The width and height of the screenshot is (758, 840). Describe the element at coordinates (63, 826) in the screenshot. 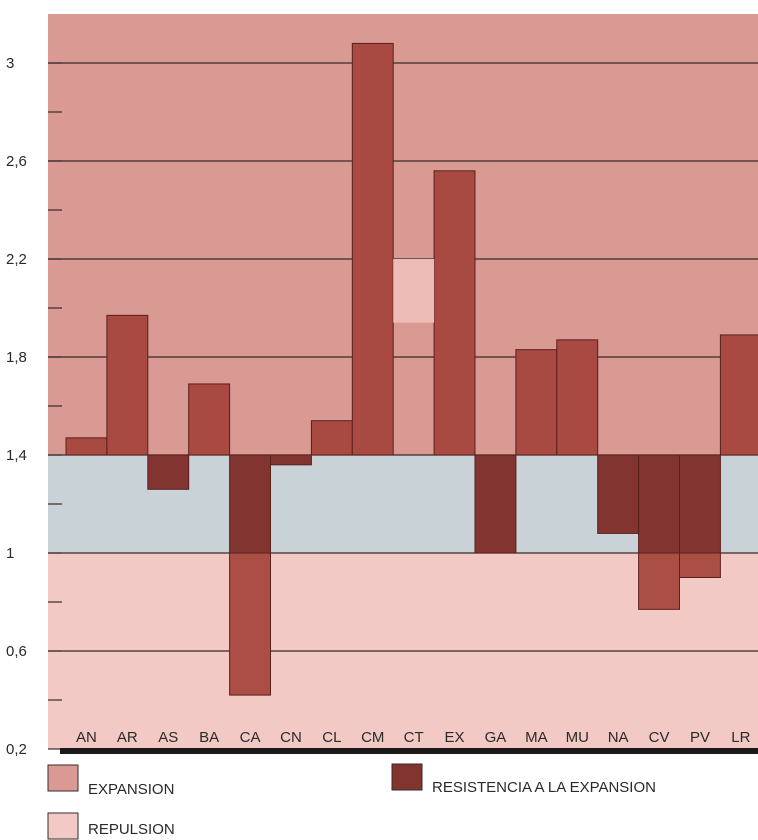

I see `legend-swatch-repulsion` at that location.